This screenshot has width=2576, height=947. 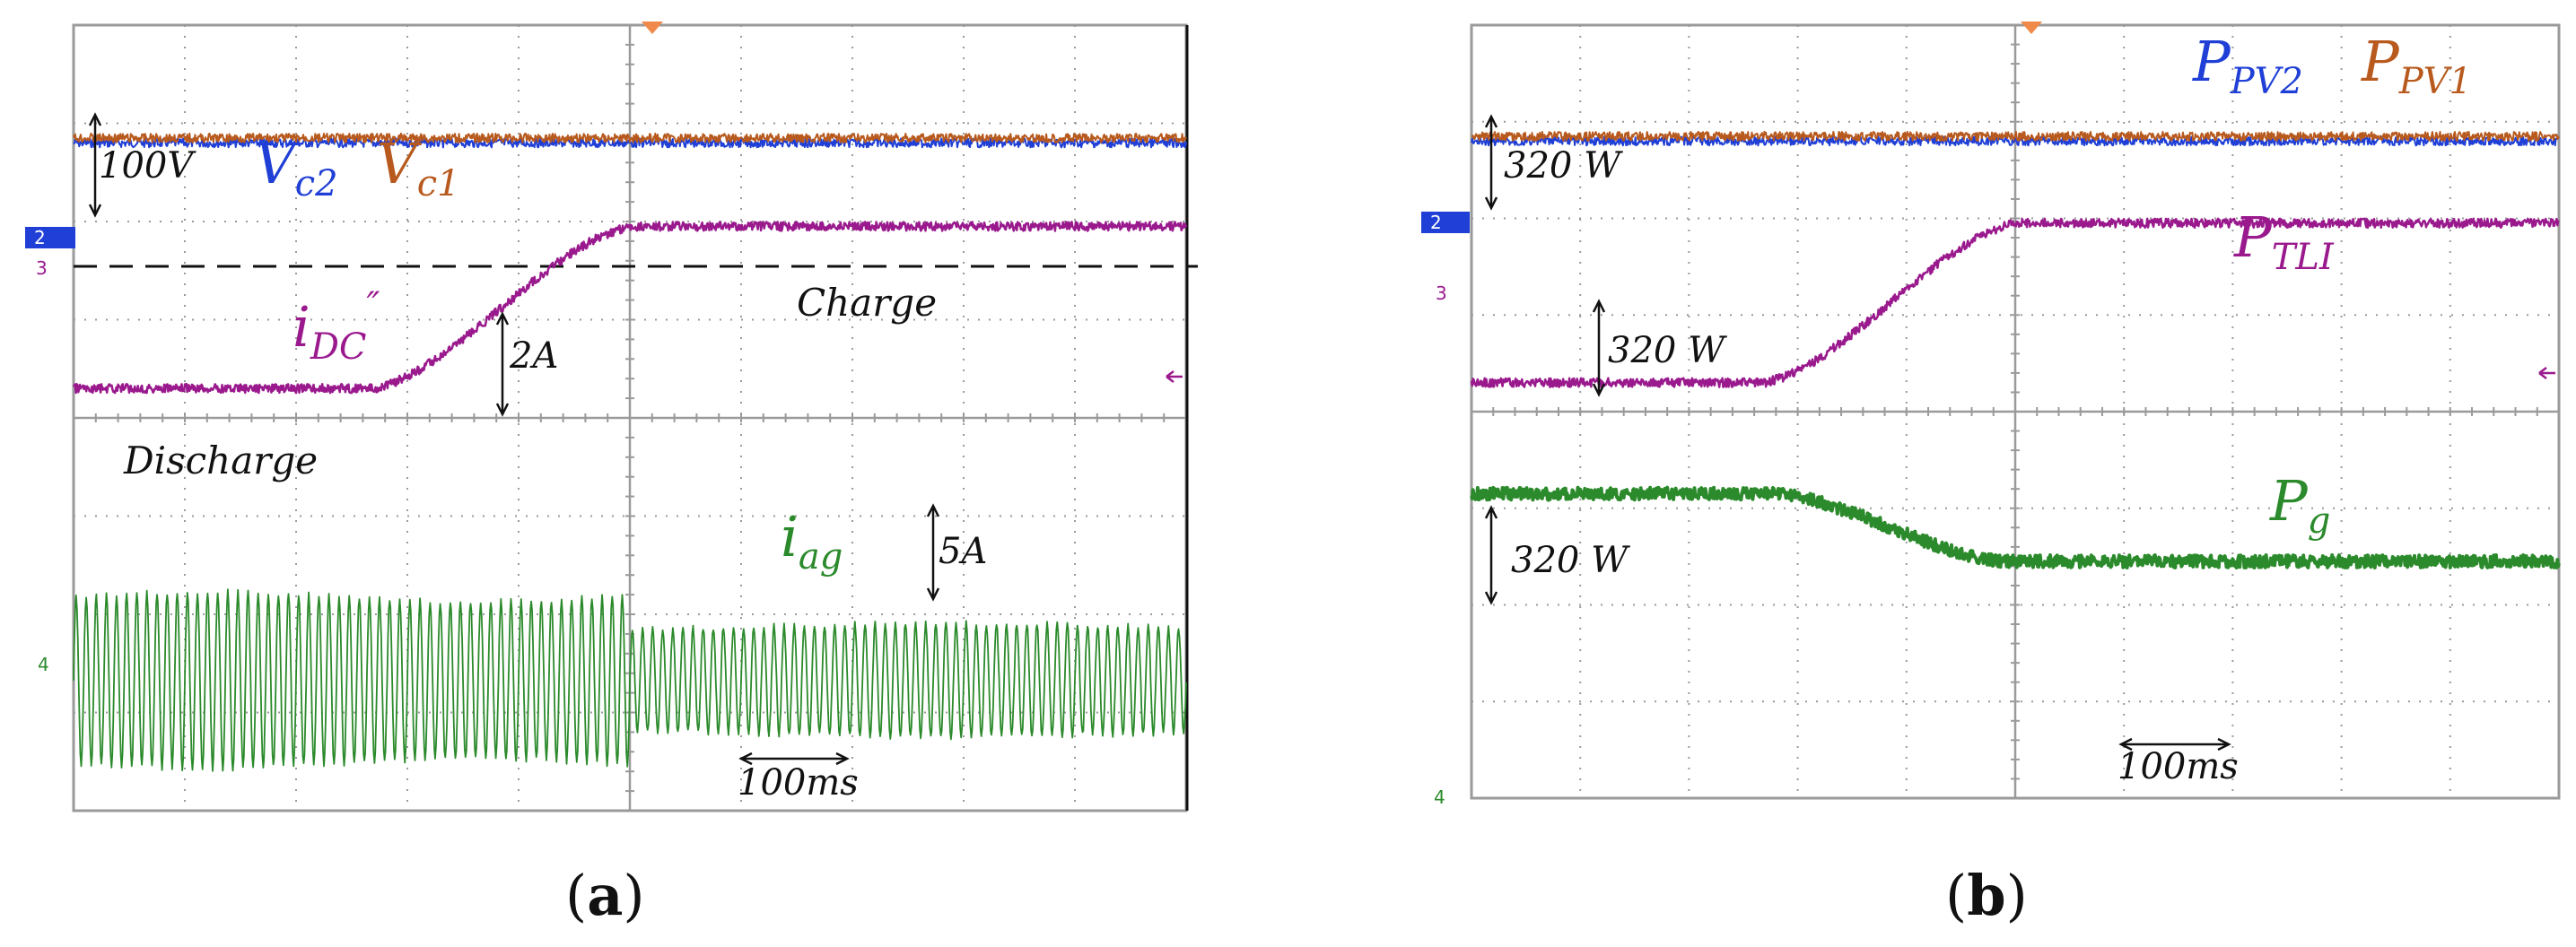 I want to click on scale-label-top-a: 100V, so click(x=148, y=166).